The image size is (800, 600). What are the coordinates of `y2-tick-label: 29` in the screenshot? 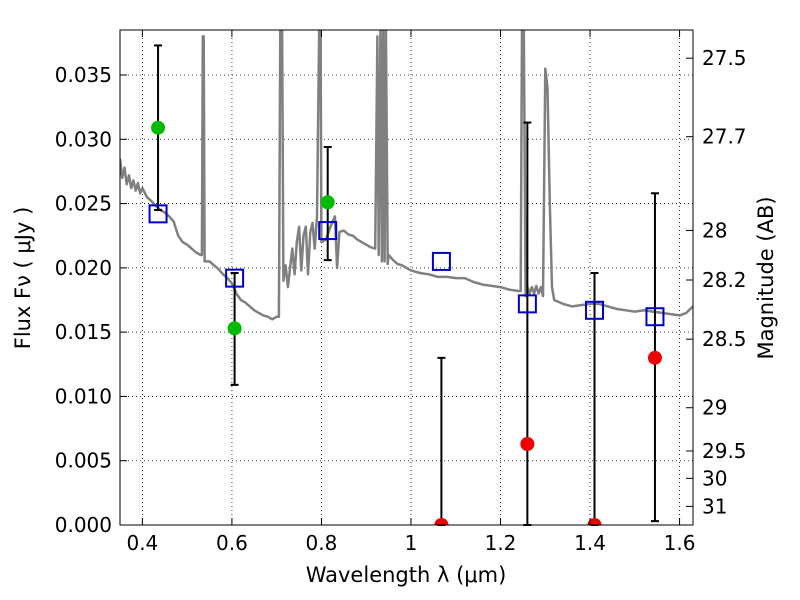 It's located at (714, 408).